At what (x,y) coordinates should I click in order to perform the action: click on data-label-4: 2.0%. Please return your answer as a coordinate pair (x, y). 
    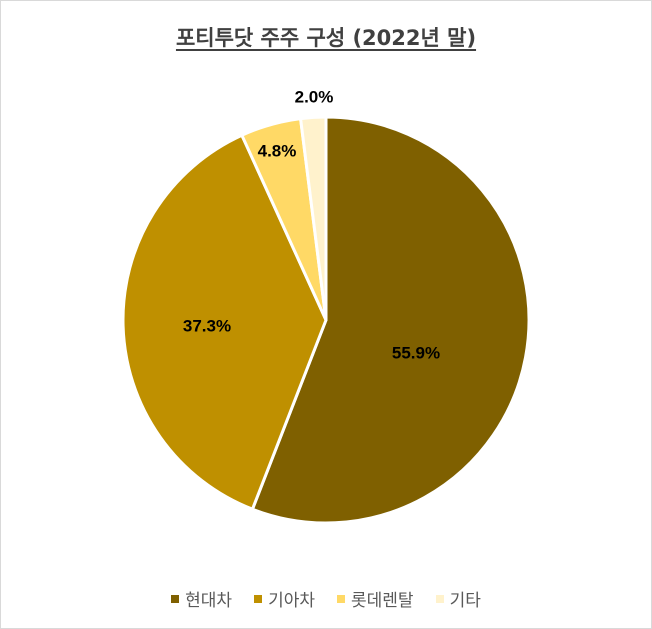
    Looking at the image, I should click on (314, 97).